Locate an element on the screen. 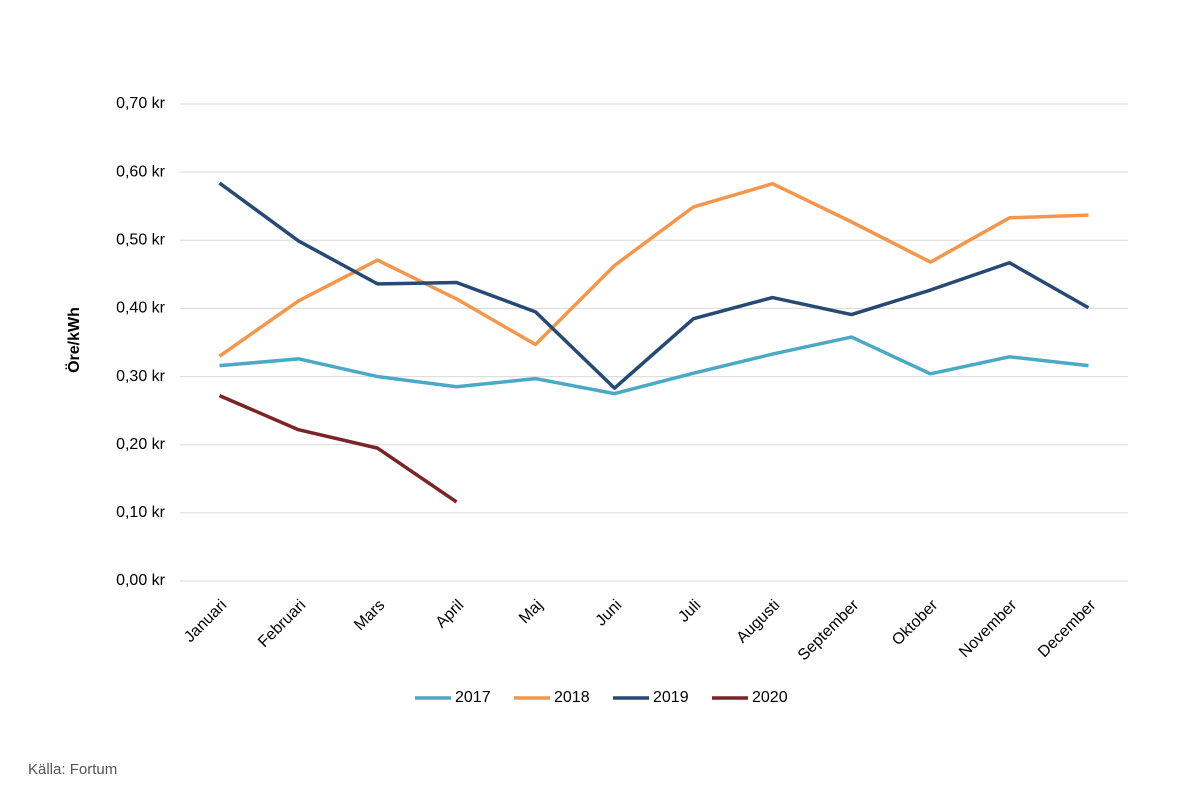 The height and width of the screenshot is (800, 1200). y-tick-label: 0,10 kr is located at coordinates (141, 512).